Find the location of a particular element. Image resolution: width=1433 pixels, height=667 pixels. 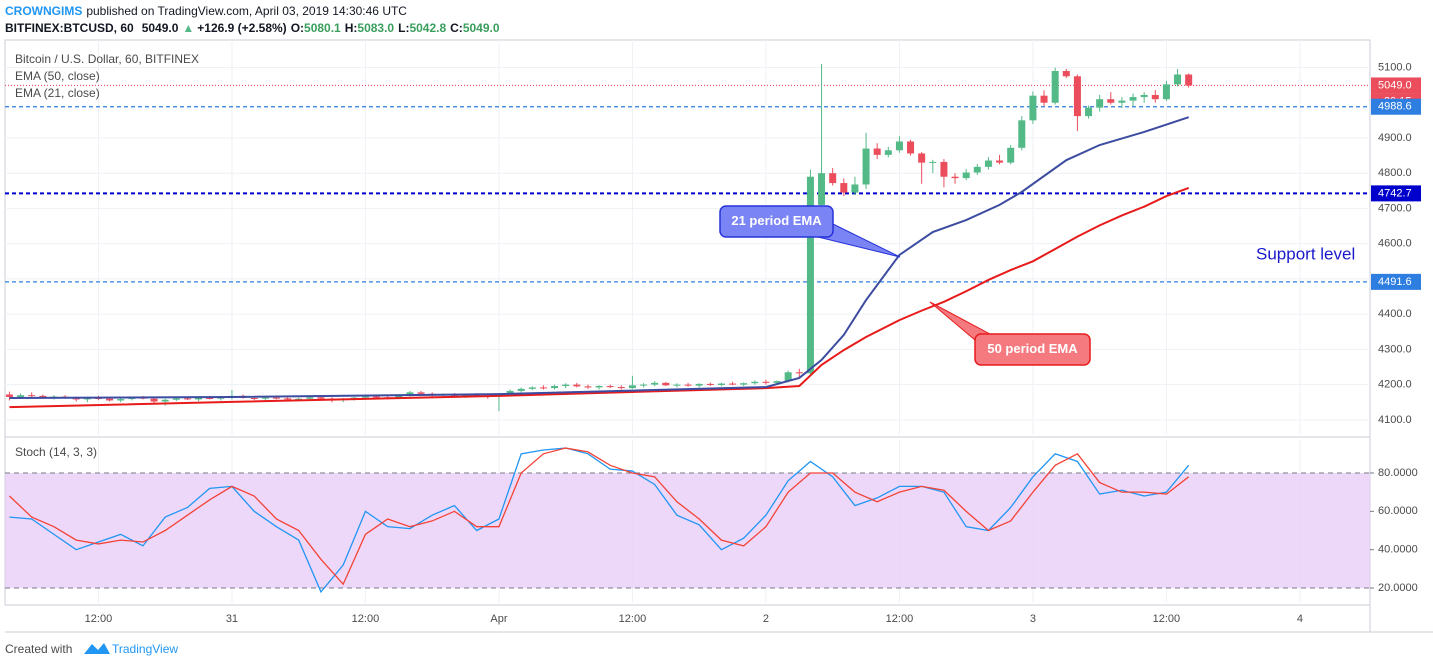

level-label: 5049.0 is located at coordinates (1395, 85).